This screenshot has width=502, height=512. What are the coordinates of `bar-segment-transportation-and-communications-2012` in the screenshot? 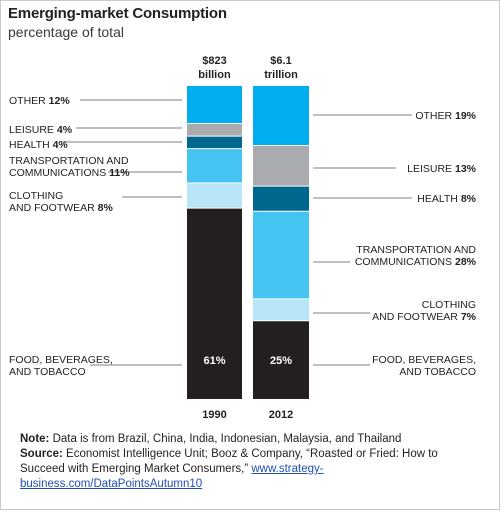 It's located at (281, 255).